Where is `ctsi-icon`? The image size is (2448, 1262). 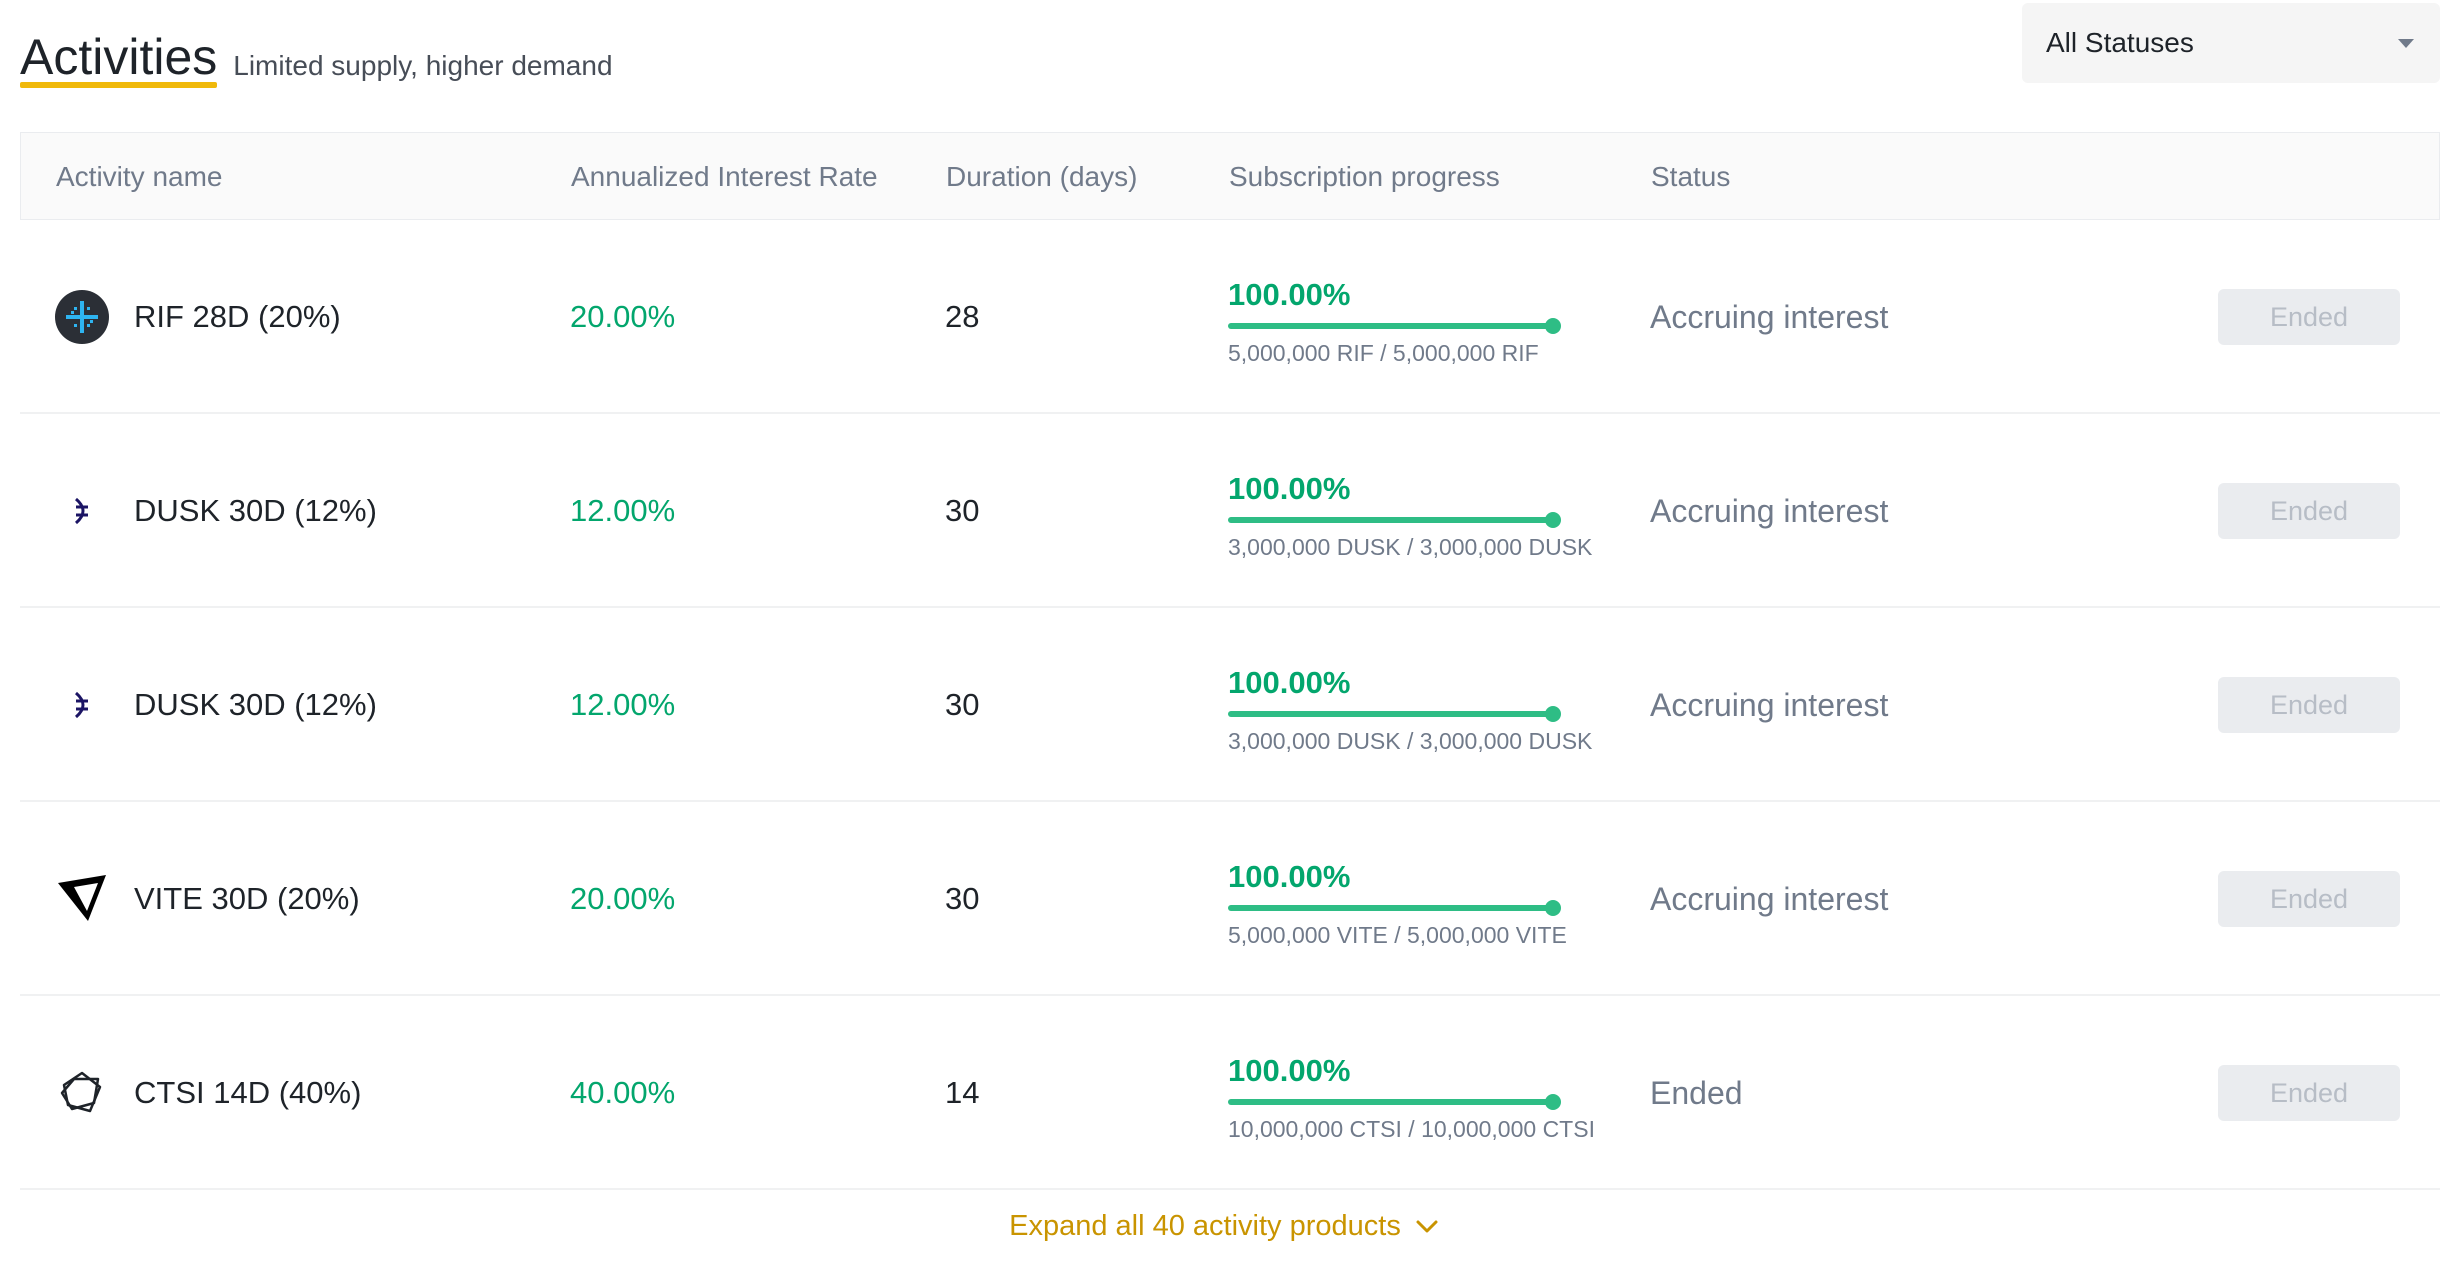
ctsi-icon is located at coordinates (82, 1093).